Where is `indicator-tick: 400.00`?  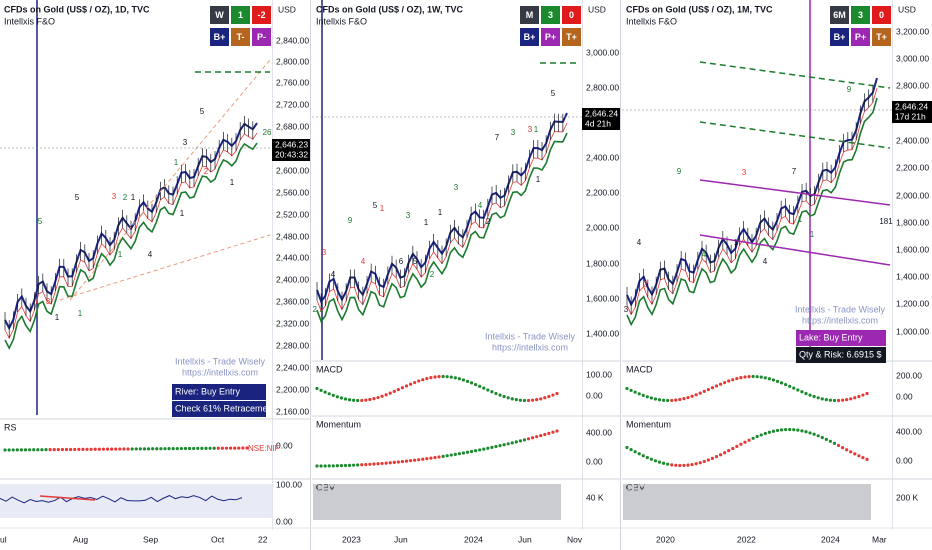 indicator-tick: 400.00 is located at coordinates (909, 431).